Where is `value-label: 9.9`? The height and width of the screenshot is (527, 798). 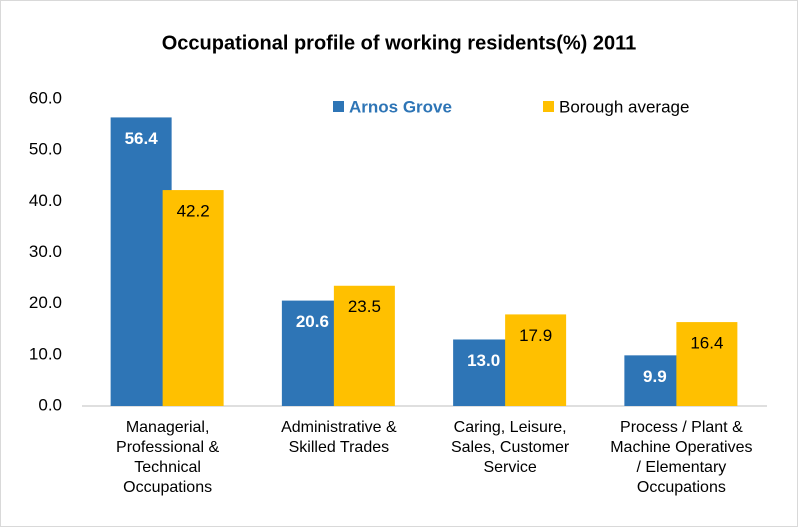
value-label: 9.9 is located at coordinates (655, 376).